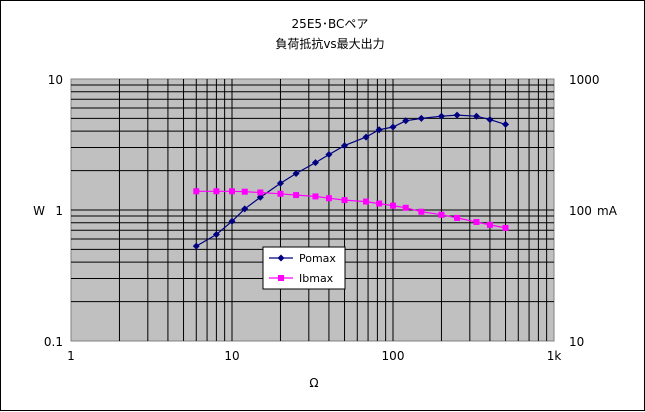 Image resolution: width=645 pixels, height=412 pixels. Describe the element at coordinates (313, 383) in the screenshot. I see `x-axis-label: Ω` at that location.